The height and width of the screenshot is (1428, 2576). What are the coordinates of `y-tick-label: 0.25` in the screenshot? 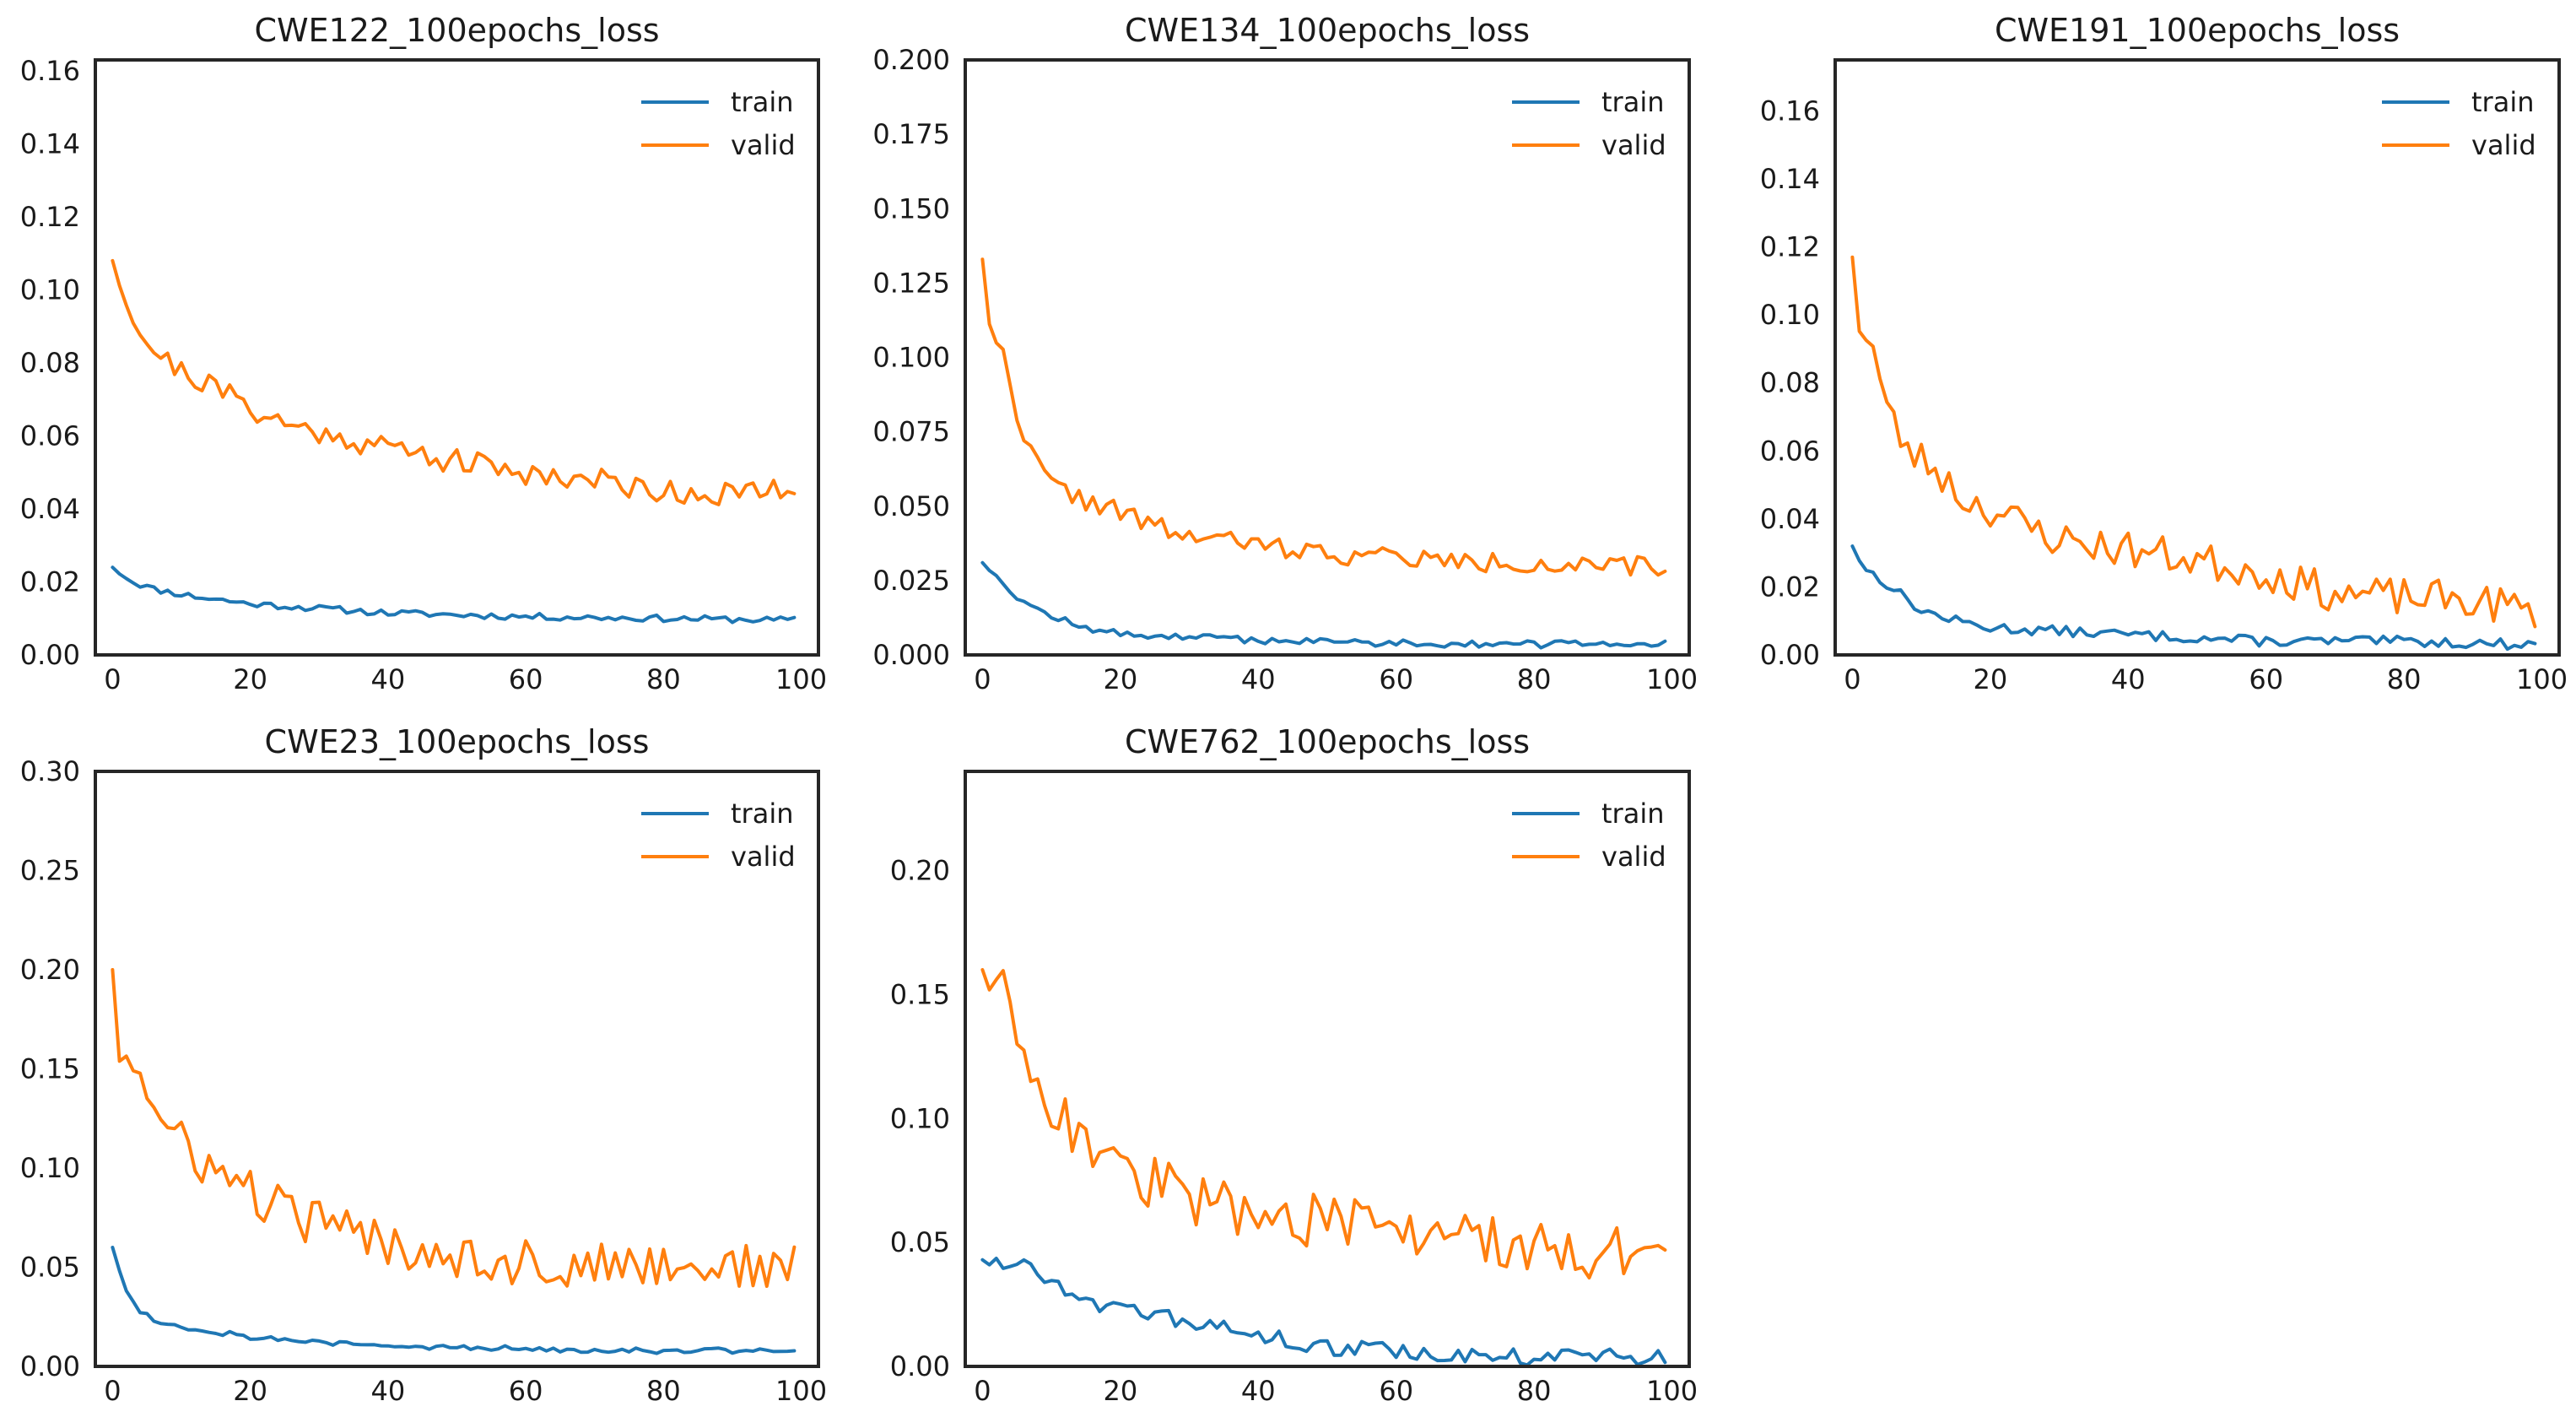 It's located at (50, 871).